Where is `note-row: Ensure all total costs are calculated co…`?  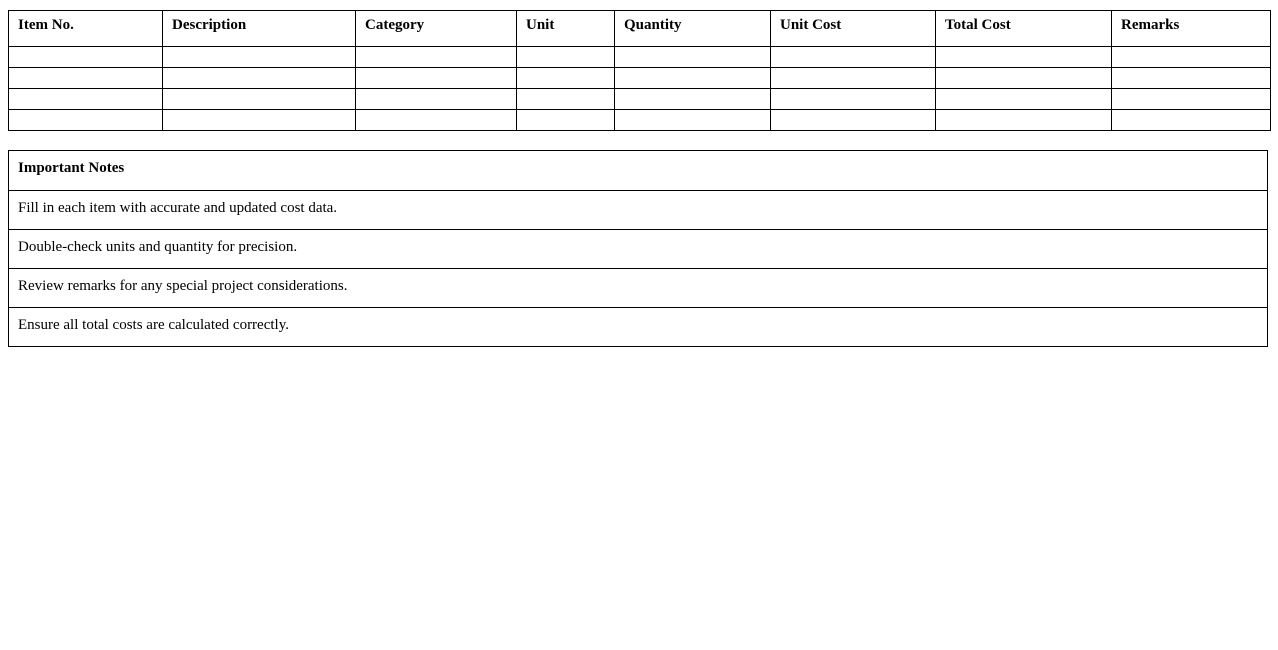 note-row: Ensure all total costs are calculated co… is located at coordinates (638, 327).